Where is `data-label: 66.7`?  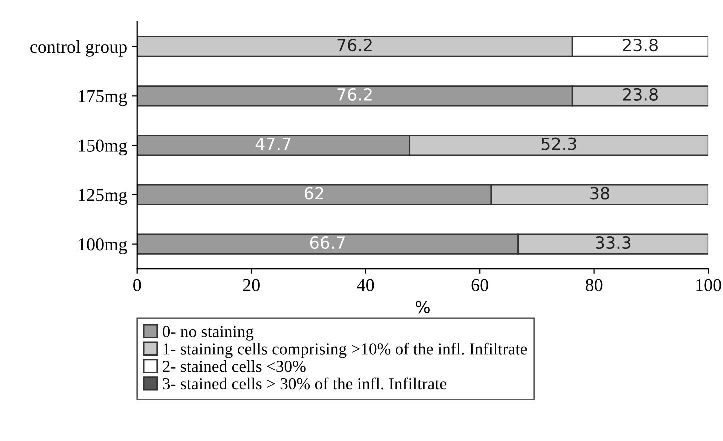
data-label: 66.7 is located at coordinates (327, 243).